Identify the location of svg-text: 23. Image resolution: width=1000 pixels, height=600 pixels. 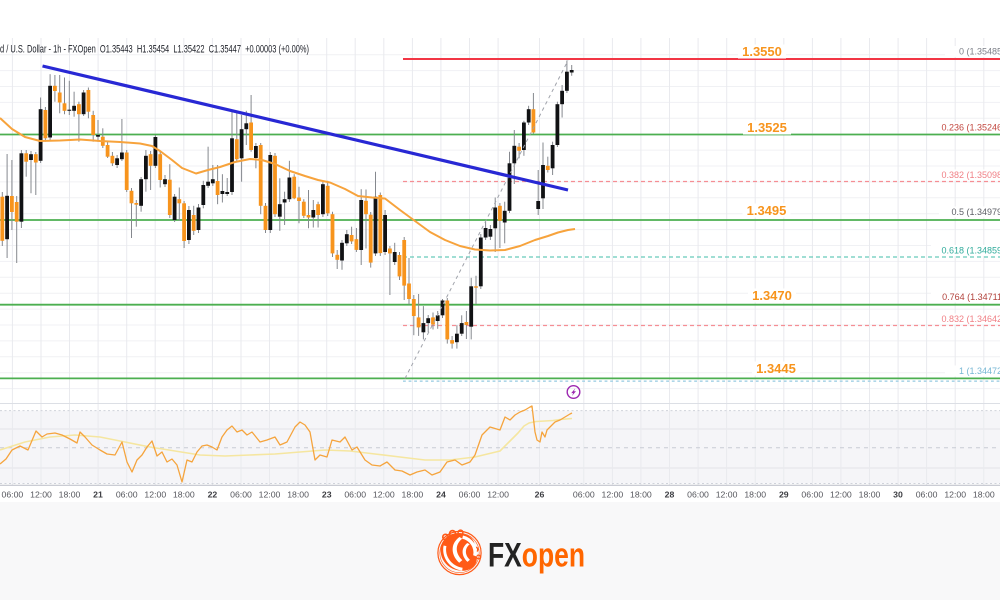
(327, 495).